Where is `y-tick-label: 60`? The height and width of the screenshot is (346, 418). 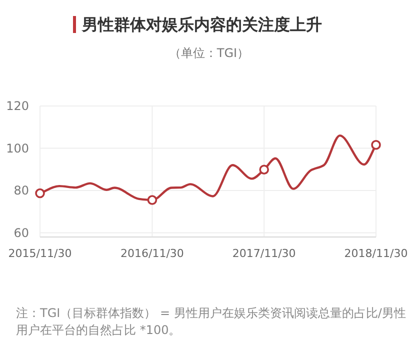 y-tick-label: 60 is located at coordinates (21, 233).